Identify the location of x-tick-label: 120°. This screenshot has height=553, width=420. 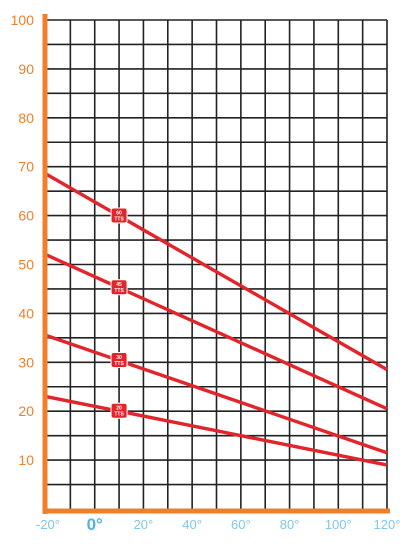
(387, 524).